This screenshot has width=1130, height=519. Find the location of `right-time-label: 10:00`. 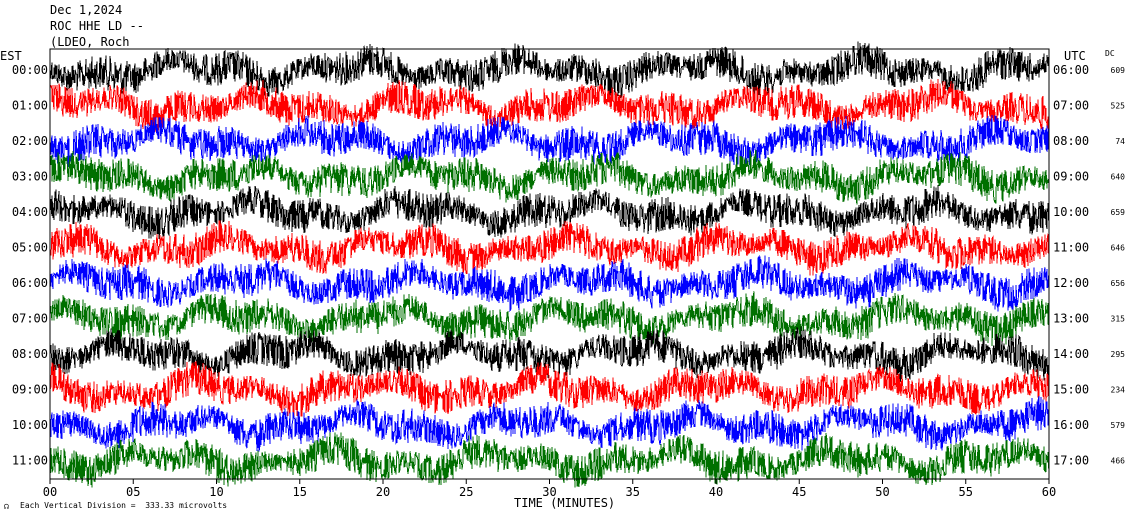

right-time-label: 10:00 is located at coordinates (1071, 212).